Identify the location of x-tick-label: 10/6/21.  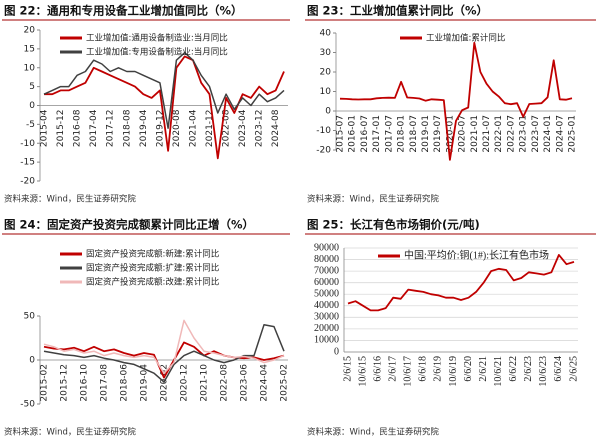
(498, 371).